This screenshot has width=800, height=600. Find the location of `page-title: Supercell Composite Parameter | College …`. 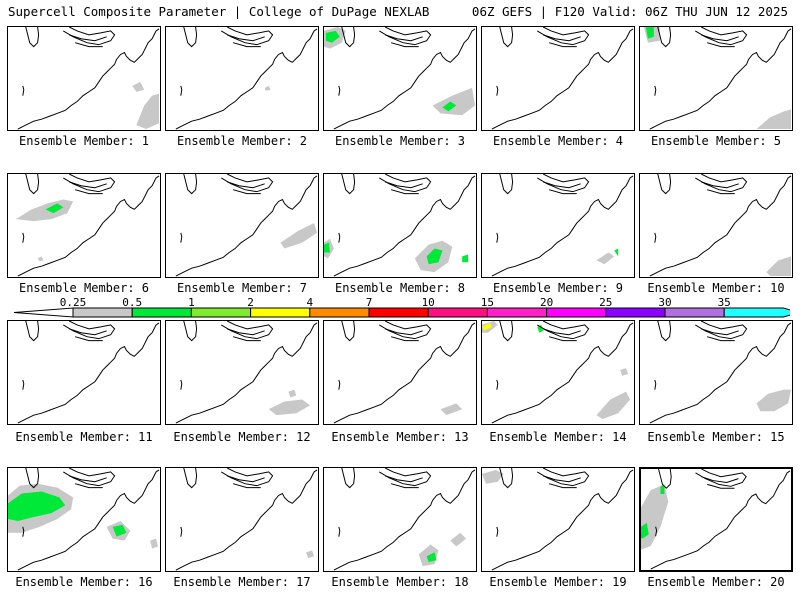

page-title: Supercell Composite Parameter | College … is located at coordinates (219, 11).